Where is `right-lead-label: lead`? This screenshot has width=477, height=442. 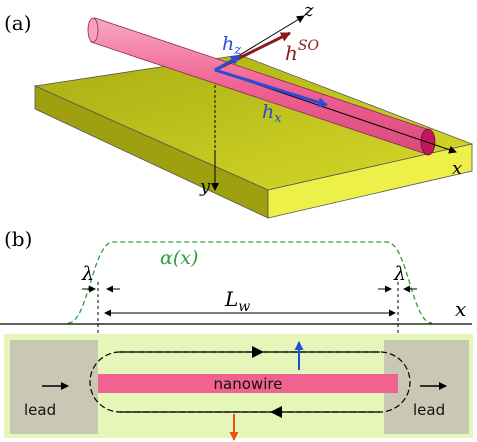 right-lead-label: lead is located at coordinates (429, 410).